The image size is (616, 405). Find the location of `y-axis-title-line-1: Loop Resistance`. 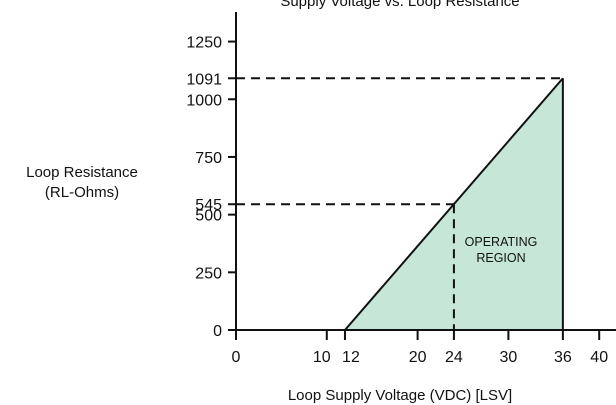

y-axis-title-line-1: Loop Resistance is located at coordinates (82, 172).